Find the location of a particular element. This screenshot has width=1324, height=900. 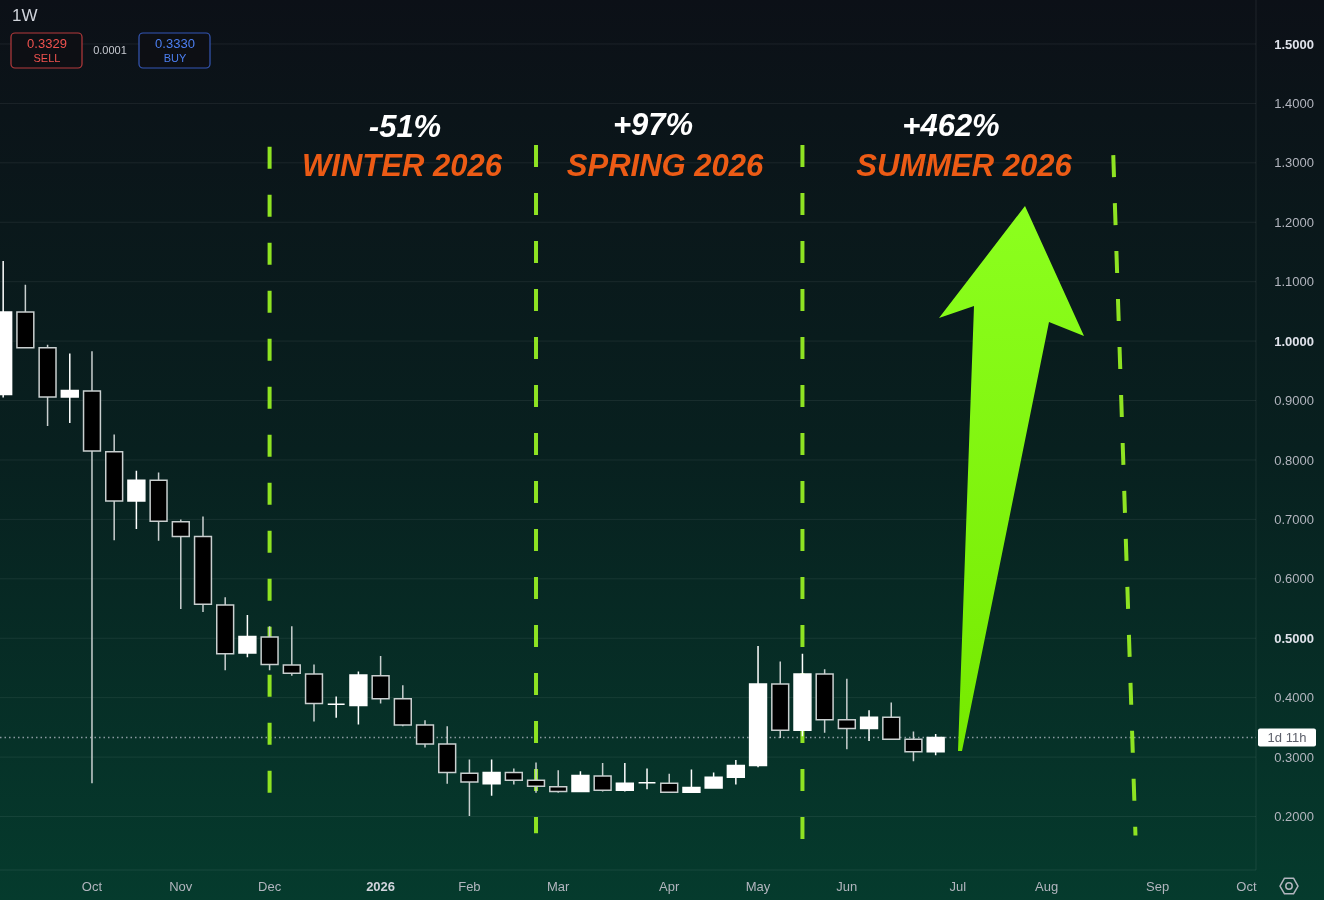

y-tick-label: 0.8000 is located at coordinates (1294, 460).